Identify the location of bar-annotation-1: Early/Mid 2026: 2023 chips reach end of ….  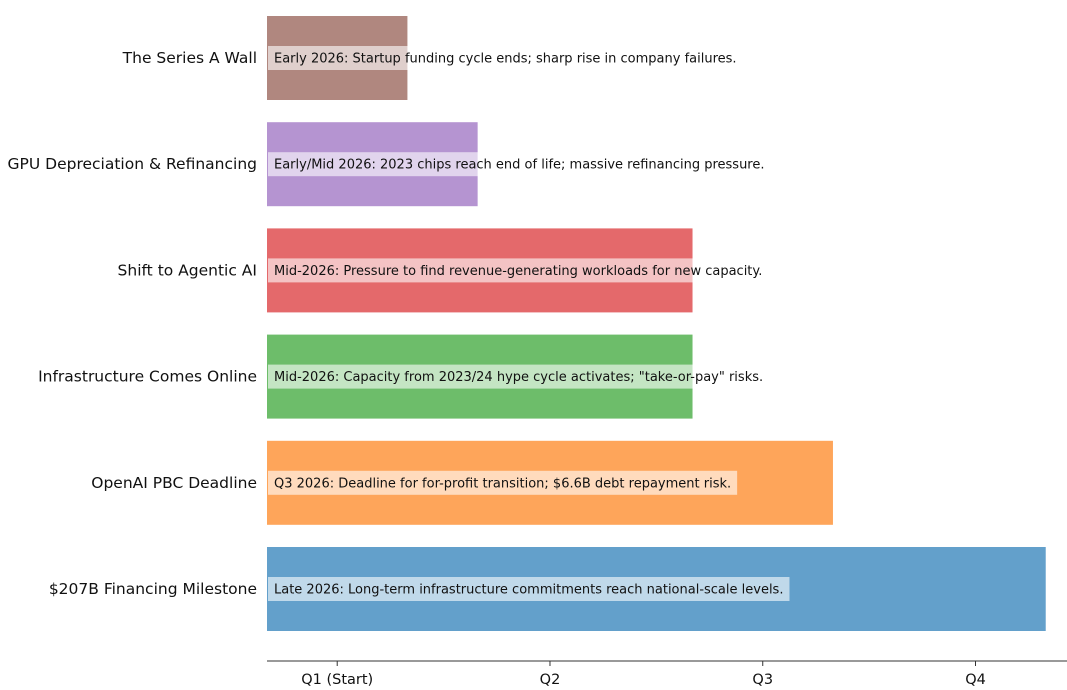
(519, 164).